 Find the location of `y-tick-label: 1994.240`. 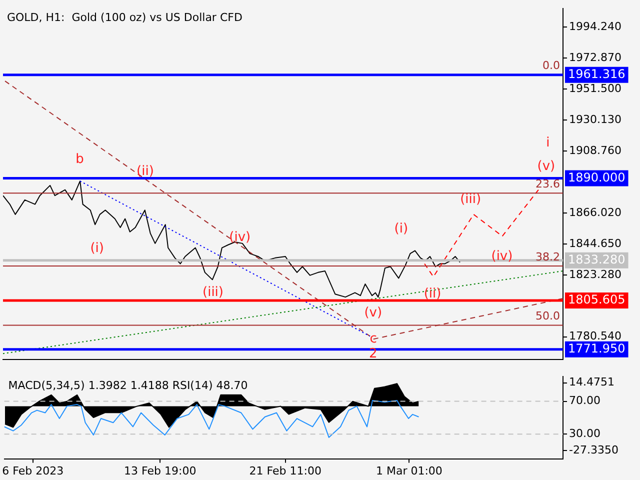

y-tick-label: 1994.240 is located at coordinates (595, 26).